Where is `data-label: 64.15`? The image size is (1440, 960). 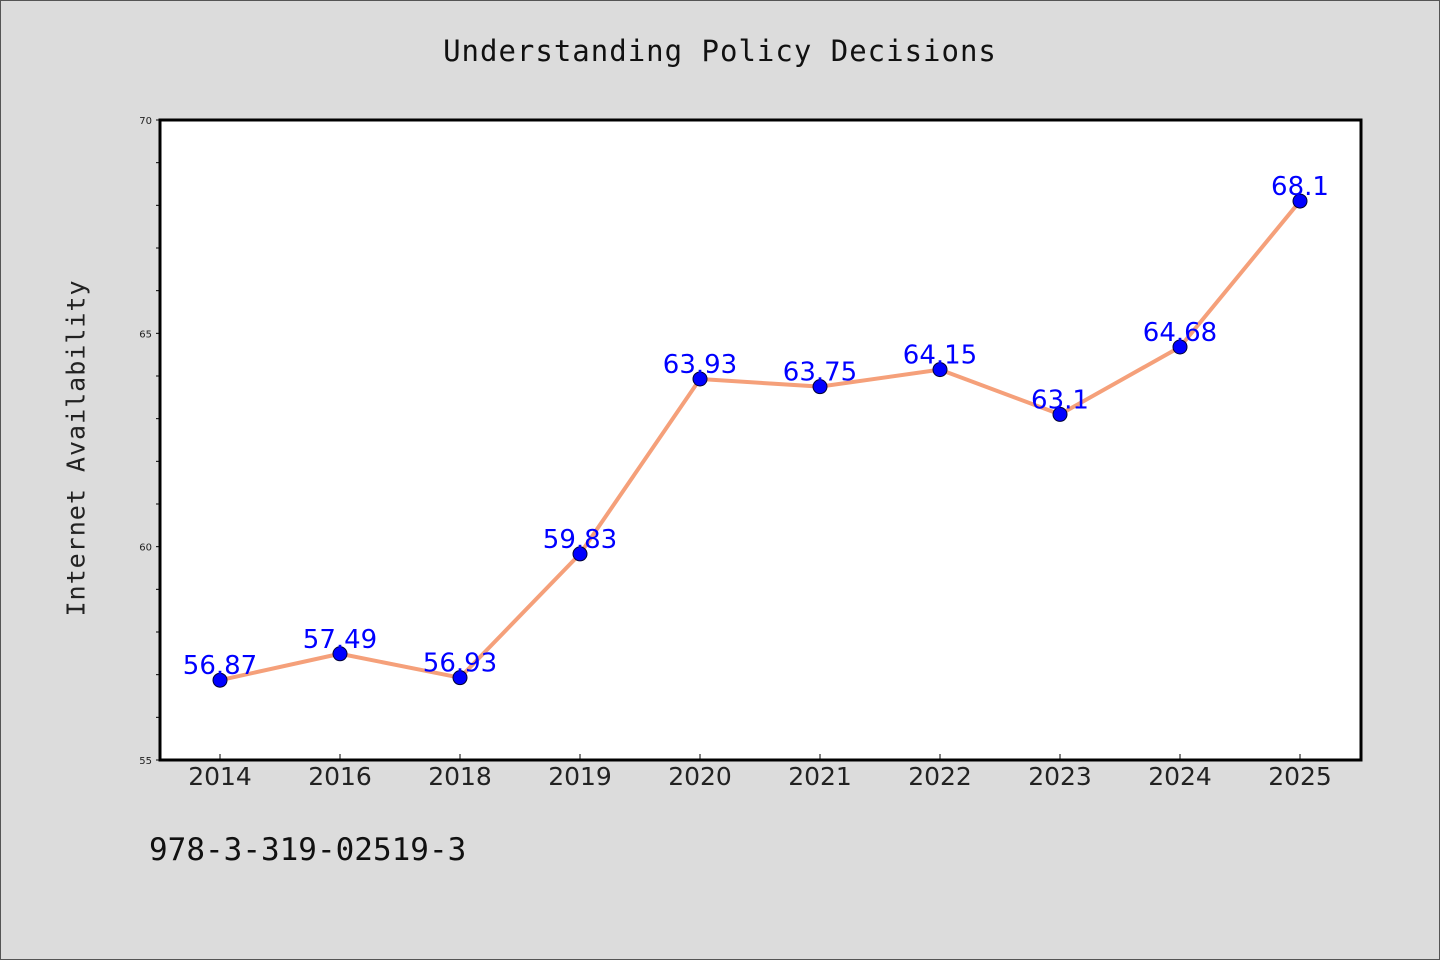 data-label: 64.15 is located at coordinates (940, 356).